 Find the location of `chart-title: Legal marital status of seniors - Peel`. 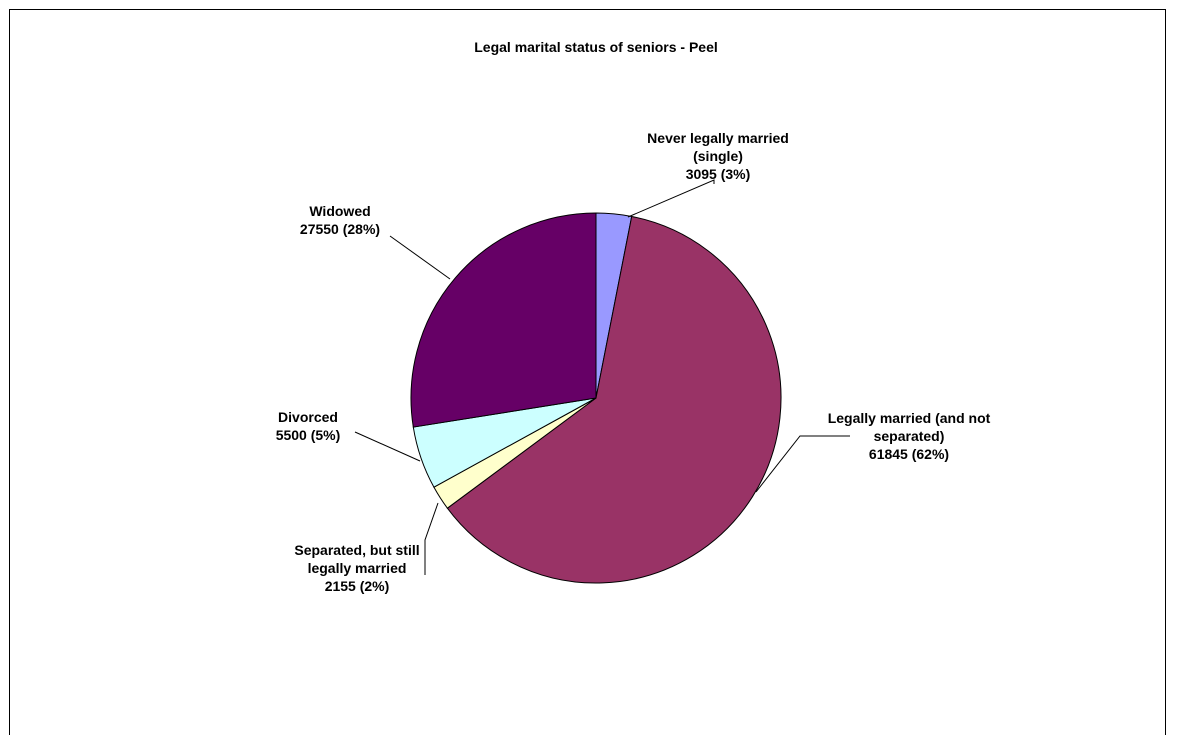

chart-title: Legal marital status of seniors - Peel is located at coordinates (596, 47).